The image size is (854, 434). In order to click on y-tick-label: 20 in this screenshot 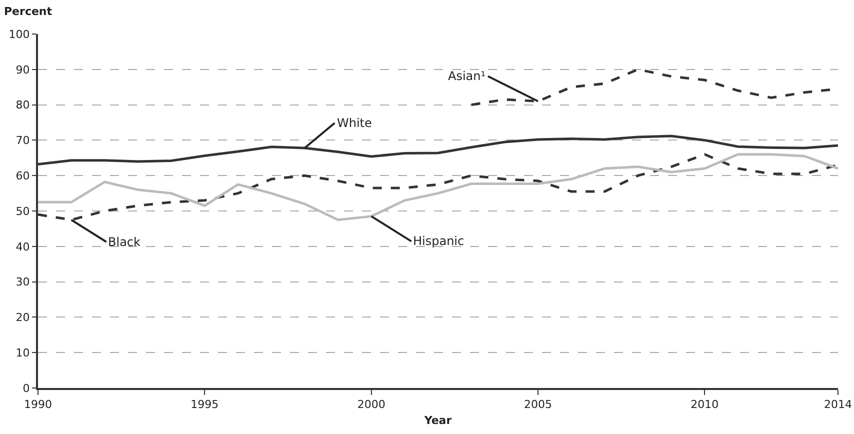, I will do `click(23, 317)`.